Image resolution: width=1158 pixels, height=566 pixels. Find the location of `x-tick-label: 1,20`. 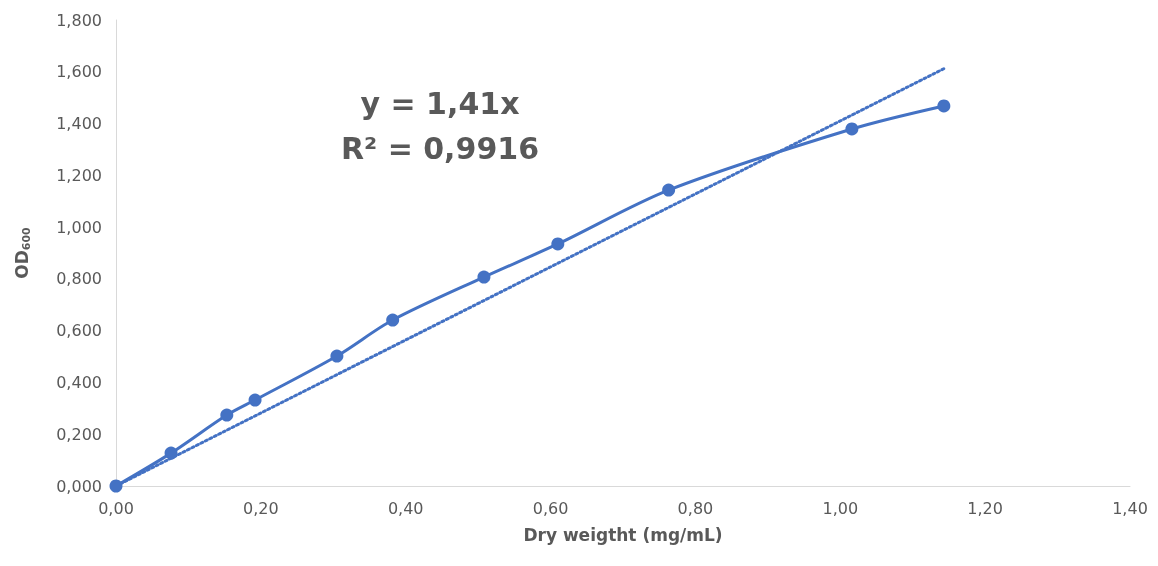

x-tick-label: 1,20 is located at coordinates (985, 508).